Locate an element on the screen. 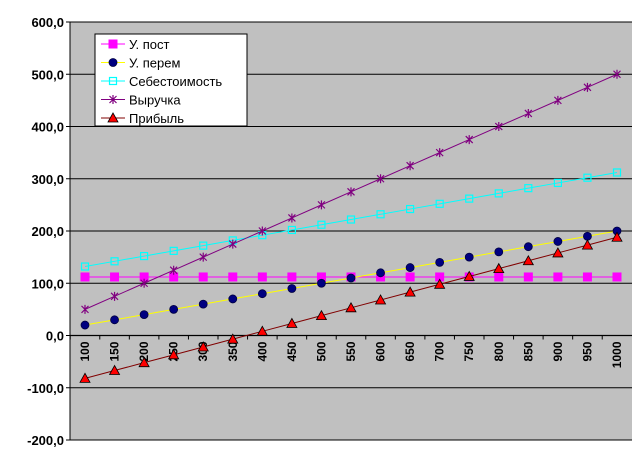 This screenshot has height=462, width=637. x-tick-label: 650 is located at coordinates (410, 351).